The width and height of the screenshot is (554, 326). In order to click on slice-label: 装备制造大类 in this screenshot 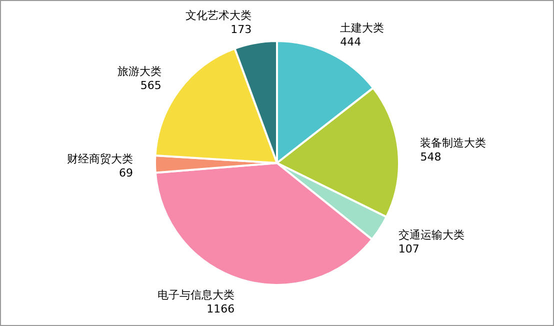, I will do `click(453, 143)`.